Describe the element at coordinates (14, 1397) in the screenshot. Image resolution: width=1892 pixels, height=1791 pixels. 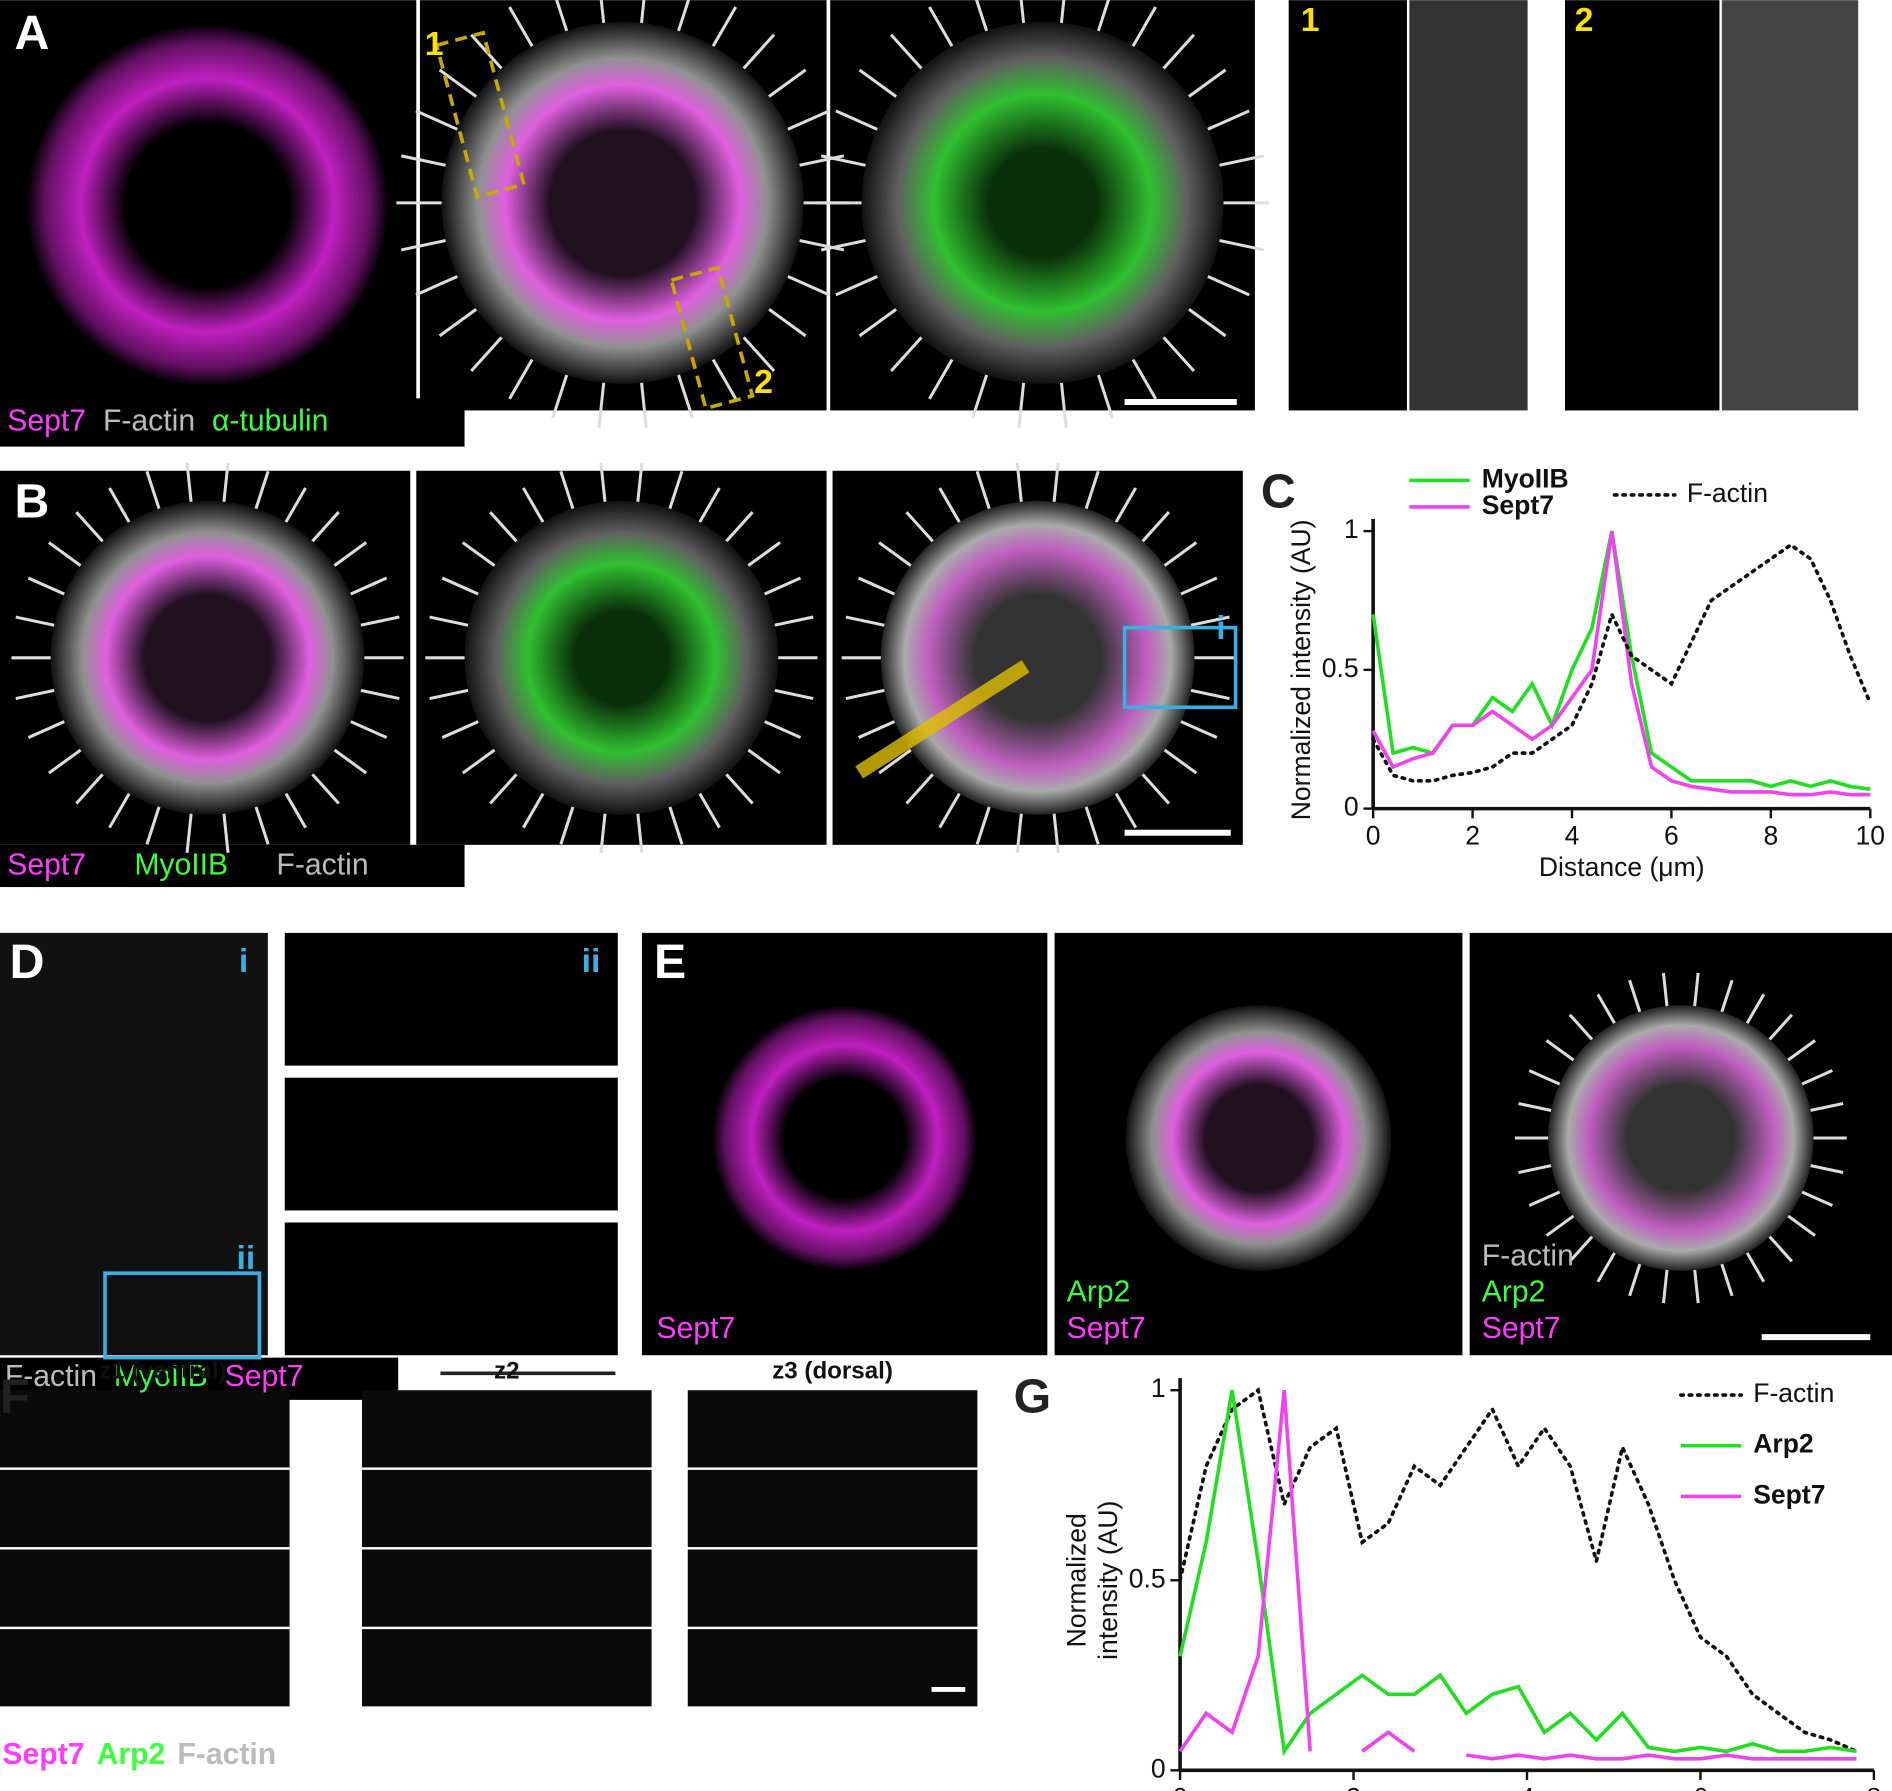
I see `panel-letter: F` at that location.